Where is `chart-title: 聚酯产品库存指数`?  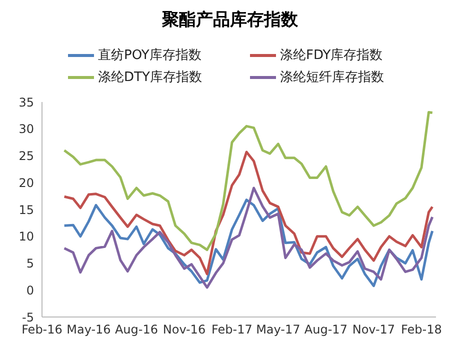 chart-title: 聚酯产品库存指数 is located at coordinates (230, 20).